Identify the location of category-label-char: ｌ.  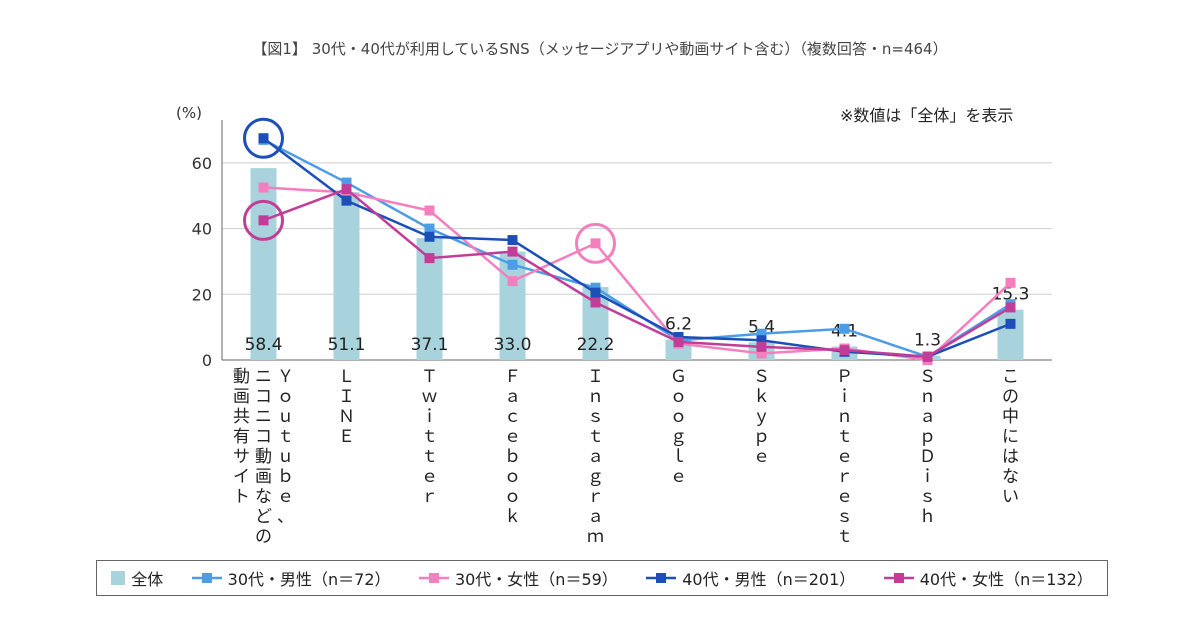
(678, 457).